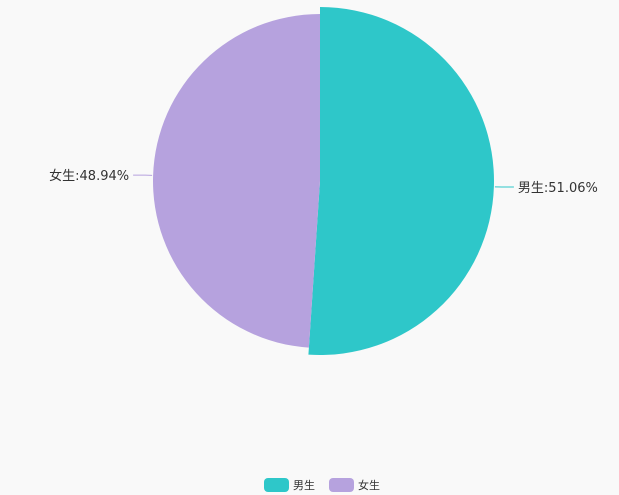 Image resolution: width=619 pixels, height=495 pixels. Describe the element at coordinates (89, 176) in the screenshot. I see `slice-label: 女生:48.94%` at that location.